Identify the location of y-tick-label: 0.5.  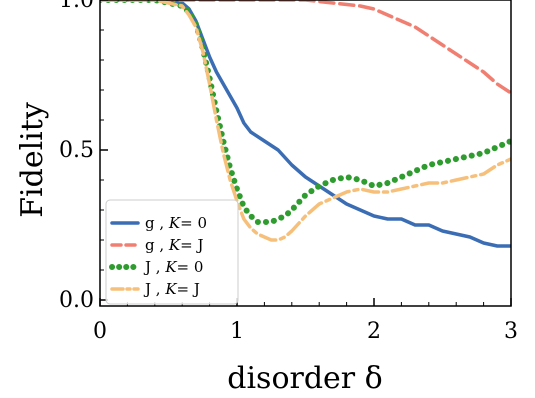
(76, 150).